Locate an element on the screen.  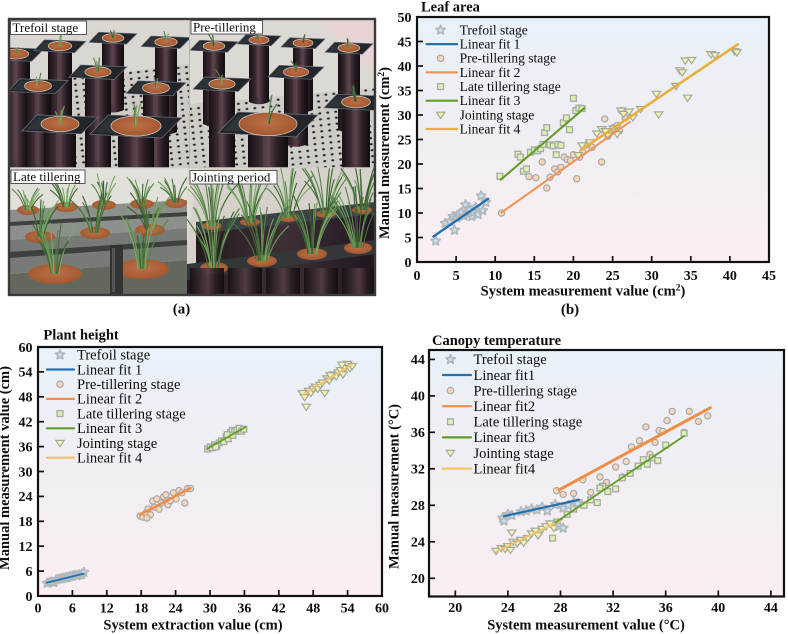
svg-text: System measurement value (cm2) is located at coordinates (583, 292).